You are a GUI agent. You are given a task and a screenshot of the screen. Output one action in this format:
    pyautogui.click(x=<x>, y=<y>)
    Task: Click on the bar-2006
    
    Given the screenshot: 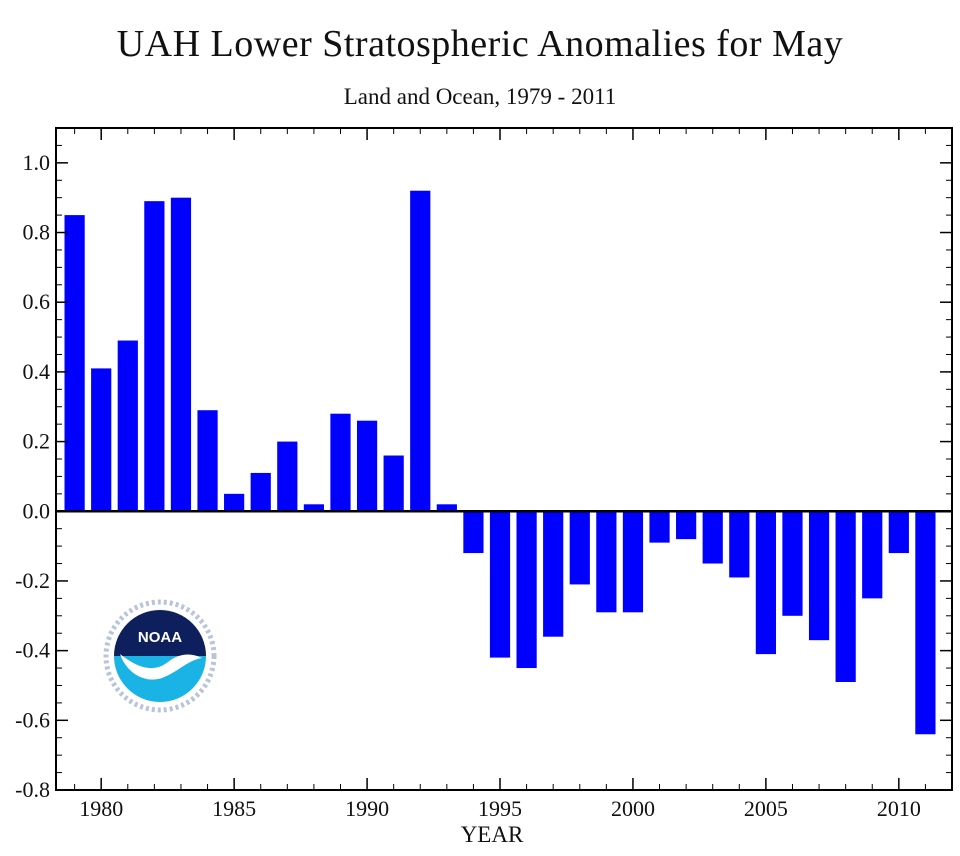 What is the action you would take?
    pyautogui.click(x=792, y=563)
    